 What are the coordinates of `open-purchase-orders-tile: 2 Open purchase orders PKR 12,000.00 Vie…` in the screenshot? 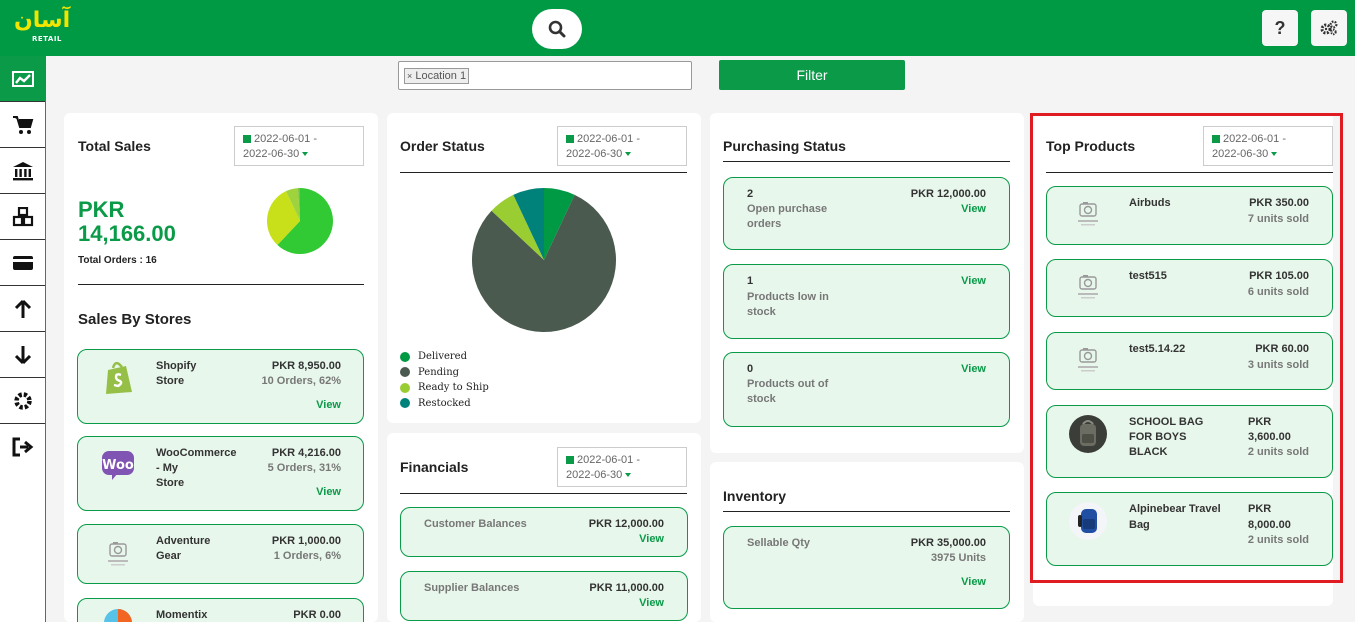 It's located at (866, 213).